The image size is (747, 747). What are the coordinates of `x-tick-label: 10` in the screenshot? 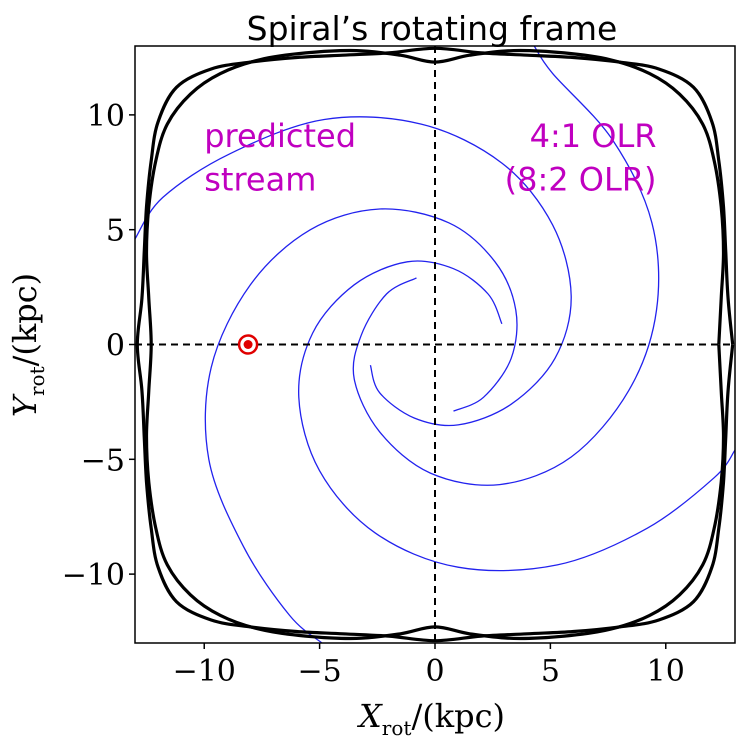 It's located at (666, 671).